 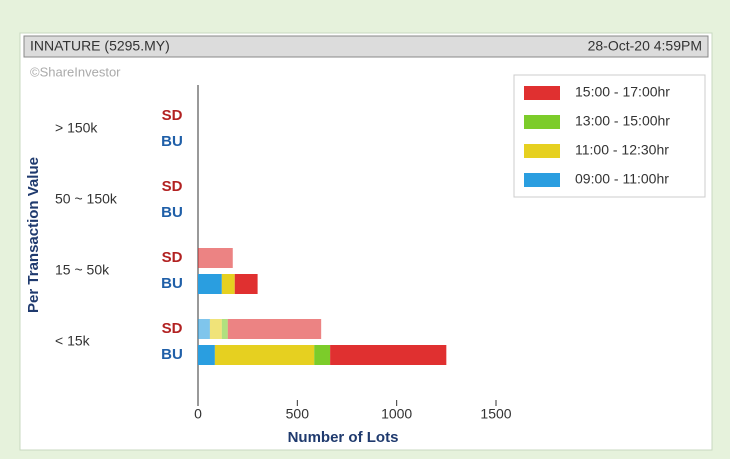 I want to click on category-label: 15 ~ 50k, so click(x=82, y=270).